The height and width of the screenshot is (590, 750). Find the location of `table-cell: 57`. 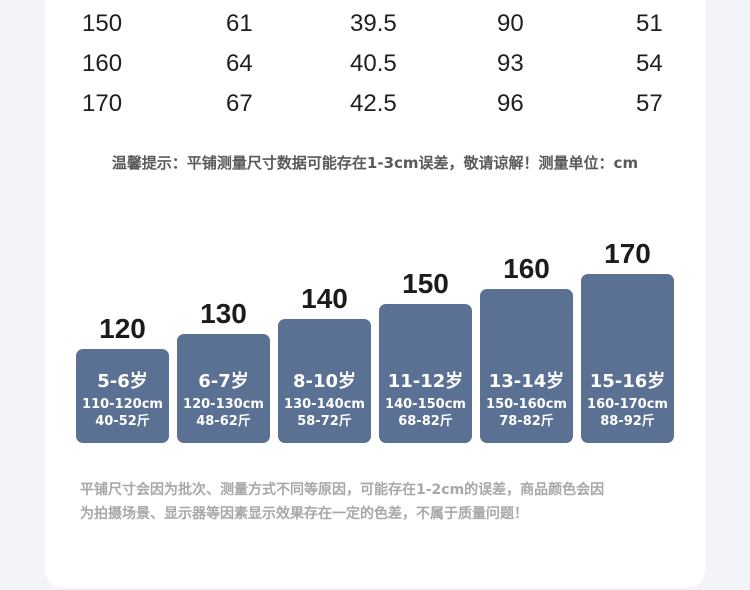

table-cell: 57 is located at coordinates (649, 103).